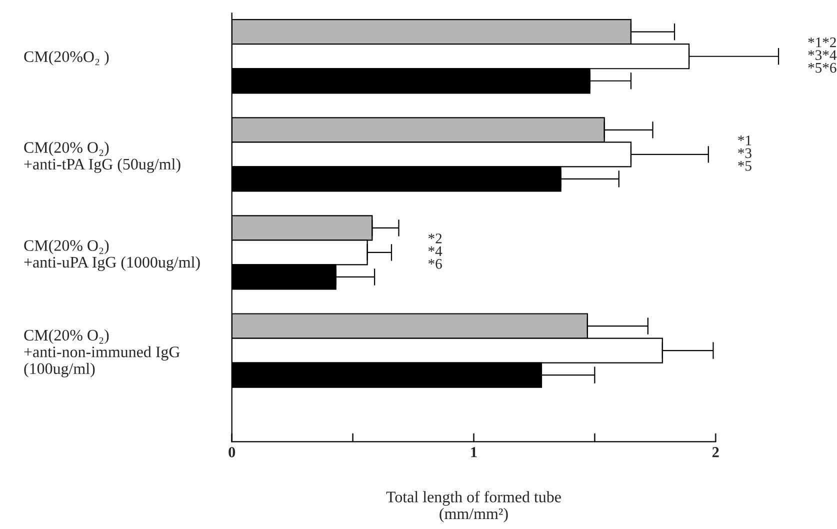  I want to click on y-tick-label: CM(20% O₂) +anti-non-immuned IgG (100ug/ml), so click(102, 353).